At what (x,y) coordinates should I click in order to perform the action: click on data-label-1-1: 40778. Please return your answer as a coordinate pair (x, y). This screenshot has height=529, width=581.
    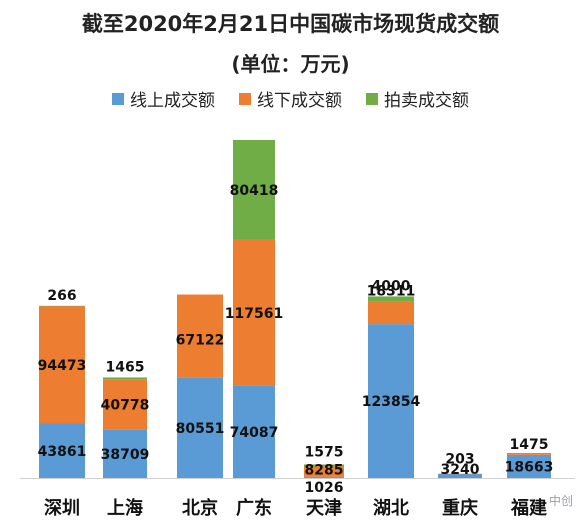
    Looking at the image, I should click on (125, 406).